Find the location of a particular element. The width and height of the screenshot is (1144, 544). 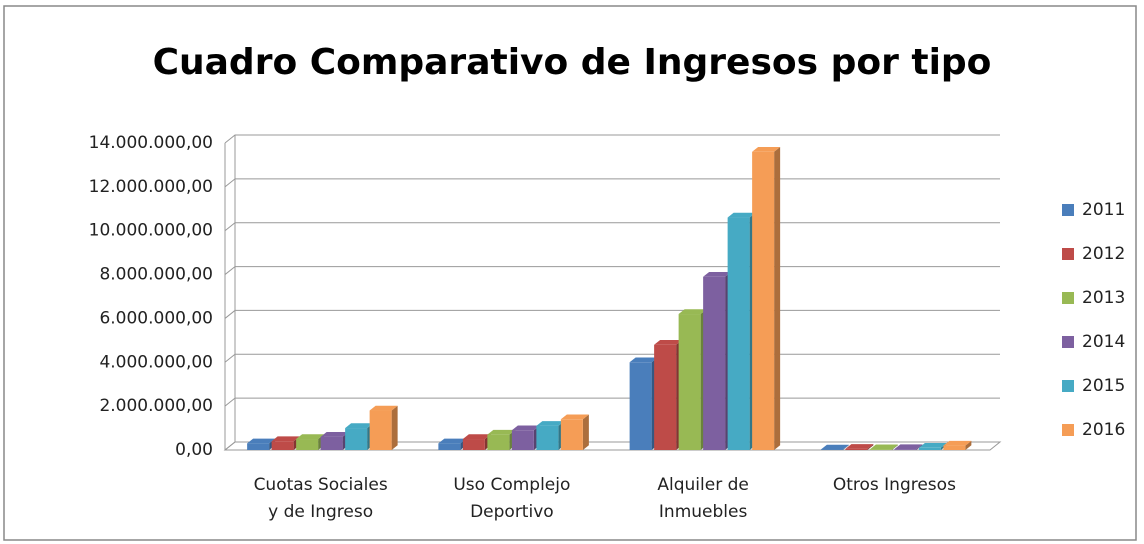

x-tick-label: Alquiler de is located at coordinates (702, 485).